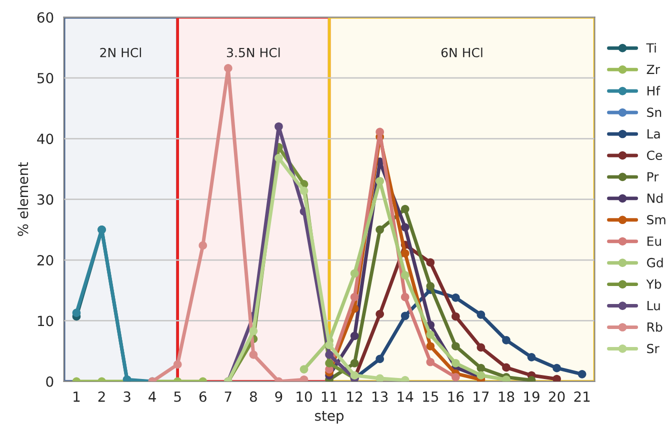 This screenshot has width=672, height=431. Describe the element at coordinates (656, 219) in the screenshot. I see `legend-label: Sm` at that location.